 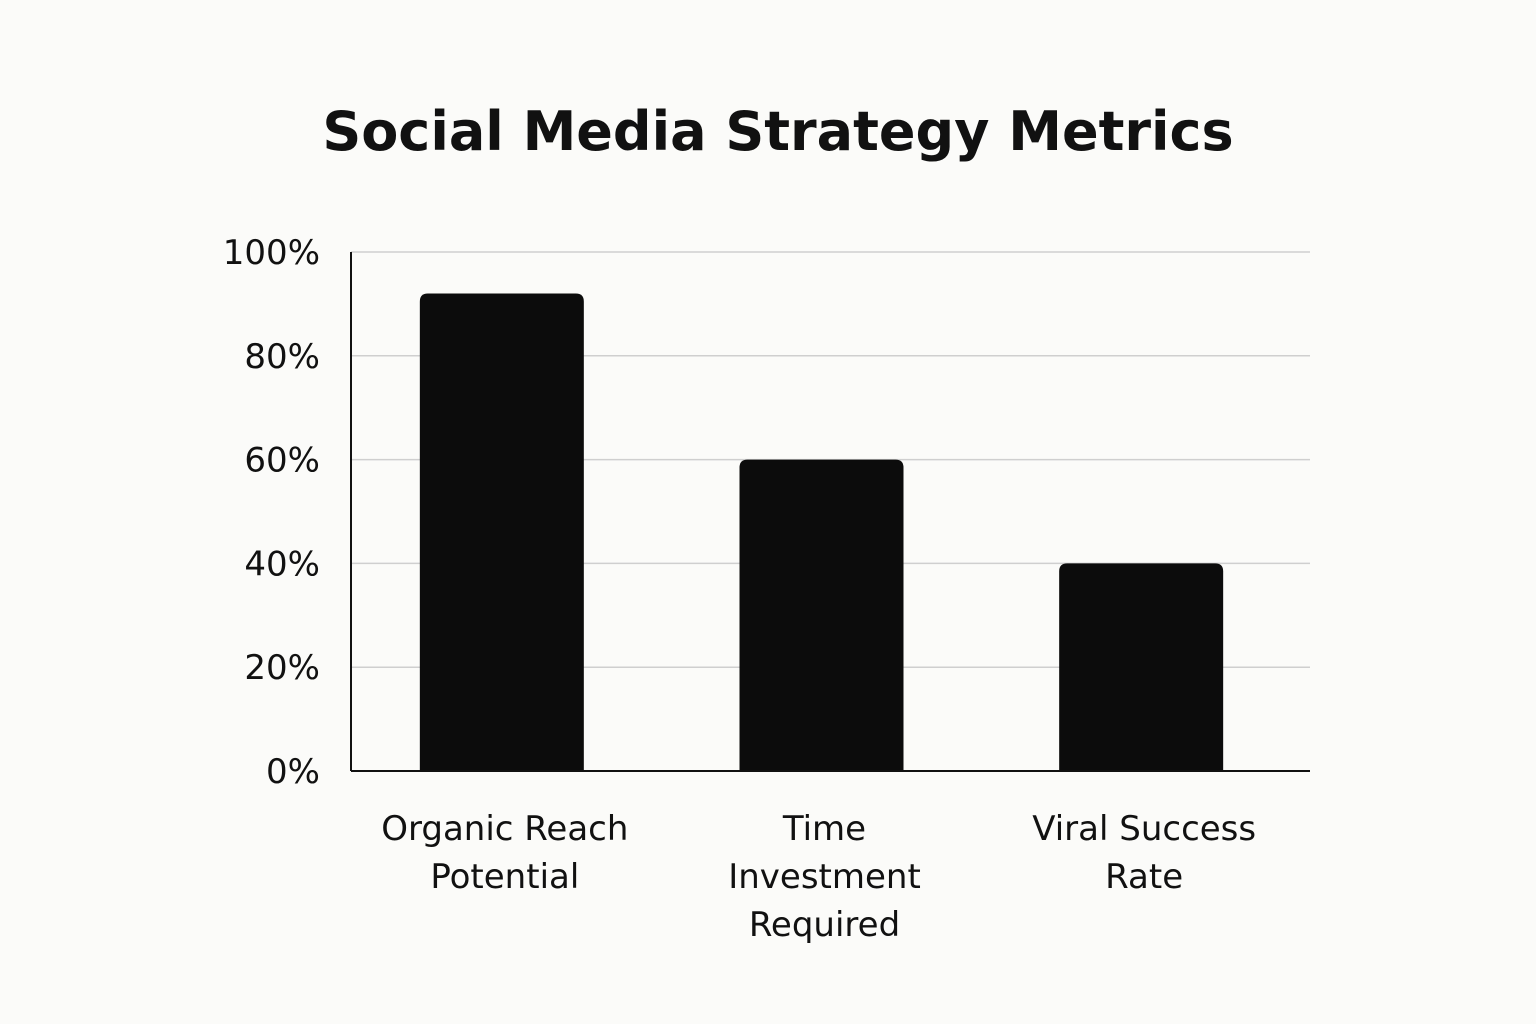 I want to click on x-category-label: Organic Reach Potential, so click(x=504, y=853).